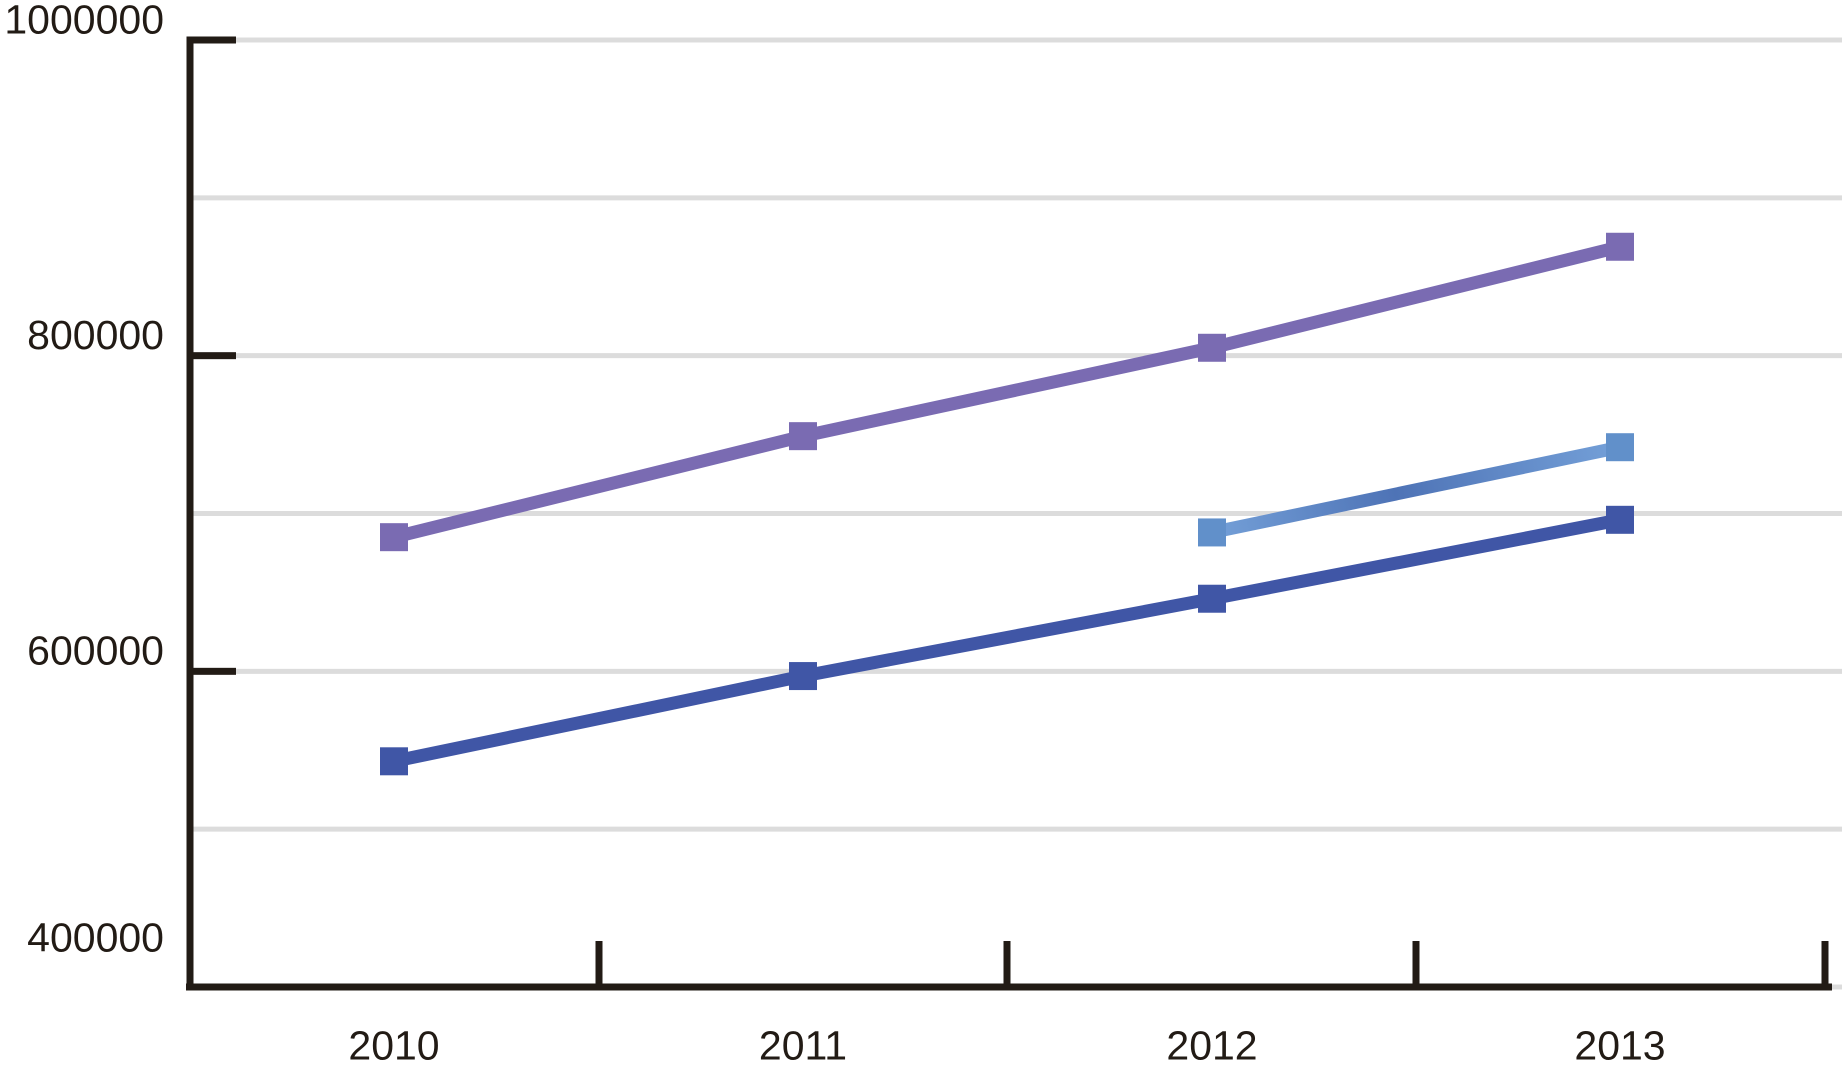 This screenshot has height=1070, width=1842. Describe the element at coordinates (95, 937) in the screenshot. I see `y-axis-tick-label: 400000` at that location.